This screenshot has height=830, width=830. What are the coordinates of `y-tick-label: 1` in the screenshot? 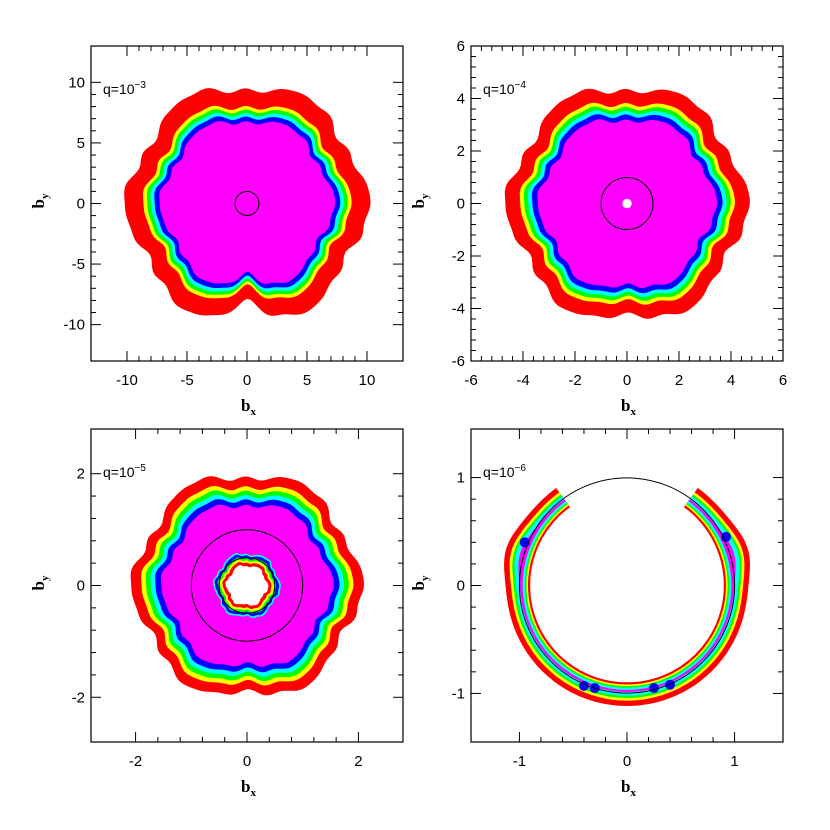 It's located at (461, 478).